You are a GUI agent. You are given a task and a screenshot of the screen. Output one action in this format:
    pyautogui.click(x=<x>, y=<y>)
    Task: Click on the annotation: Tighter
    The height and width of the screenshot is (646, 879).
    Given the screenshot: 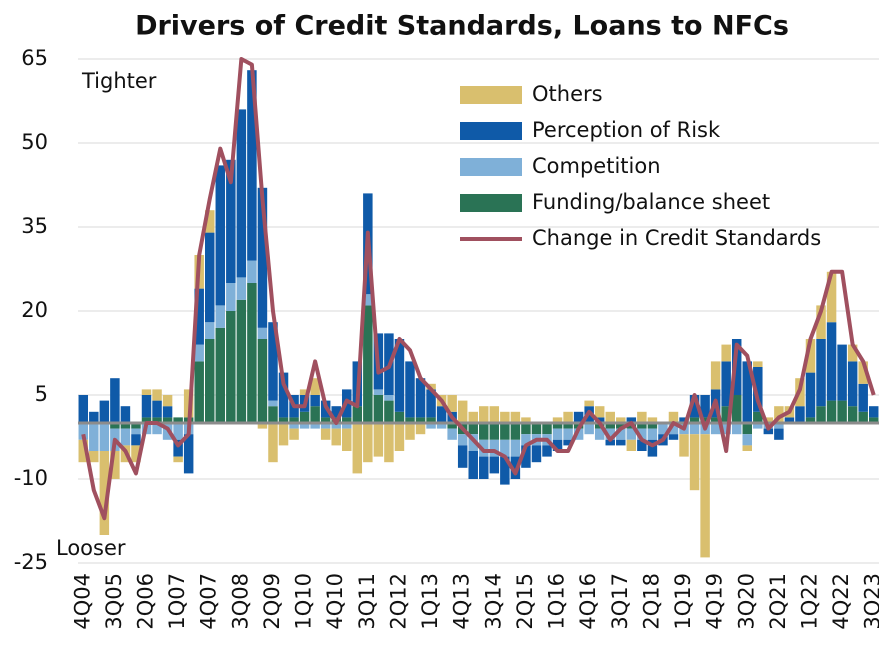 What is the action you would take?
    pyautogui.click(x=119, y=81)
    